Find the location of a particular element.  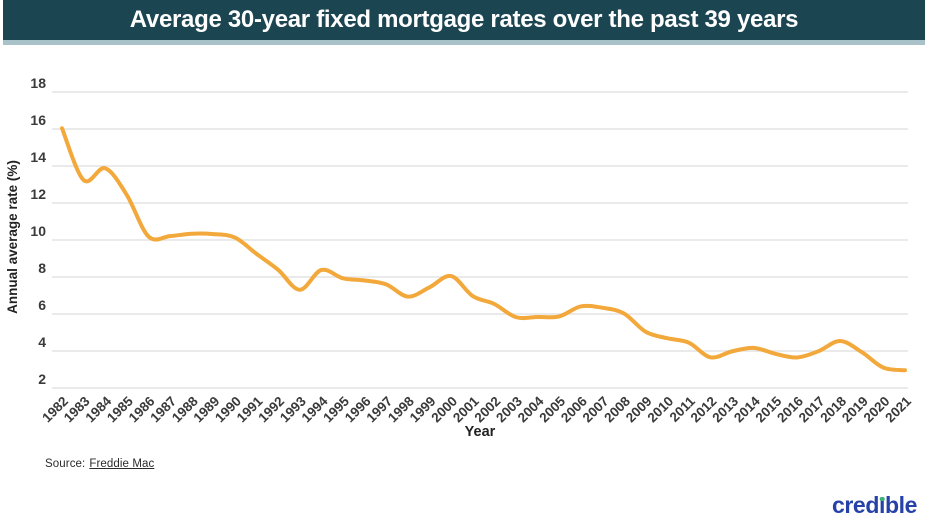

y-tick-label: 10 is located at coordinates (38, 231).